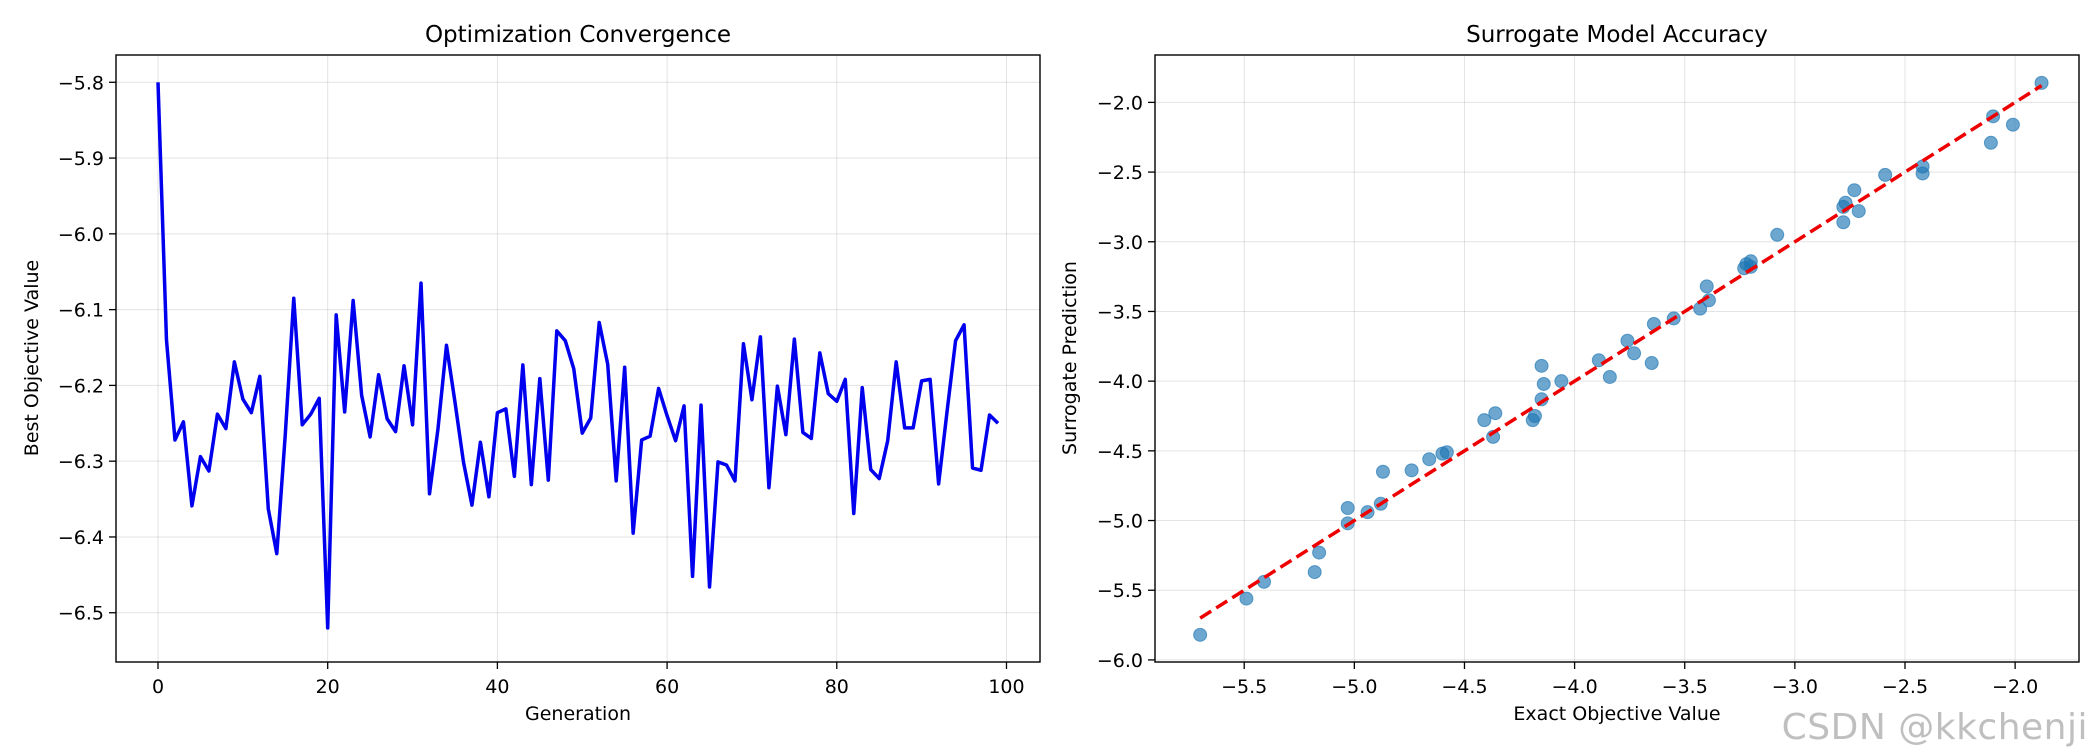  I want to click on convergence-x-tick-label: 40, so click(497, 687).